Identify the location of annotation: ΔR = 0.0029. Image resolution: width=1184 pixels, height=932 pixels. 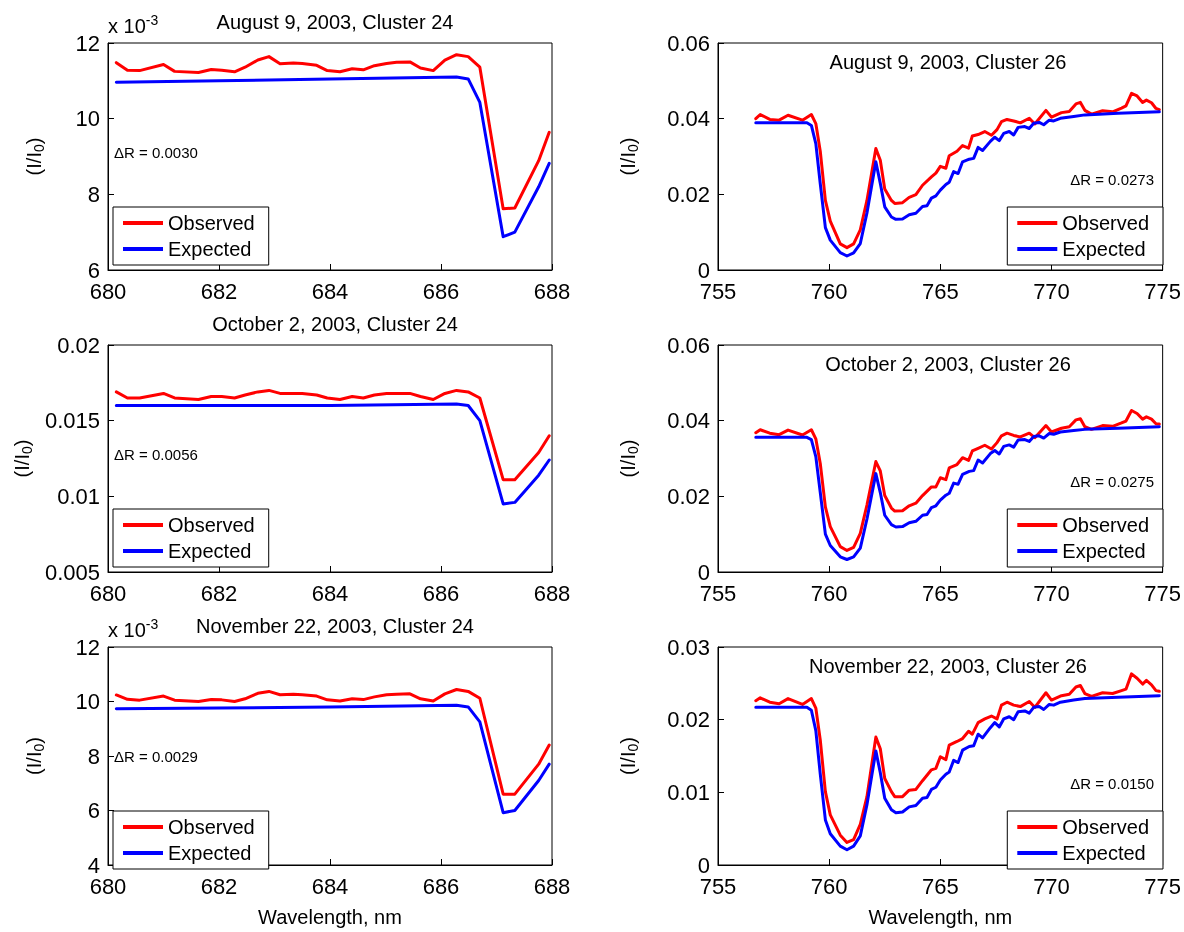
(156, 757).